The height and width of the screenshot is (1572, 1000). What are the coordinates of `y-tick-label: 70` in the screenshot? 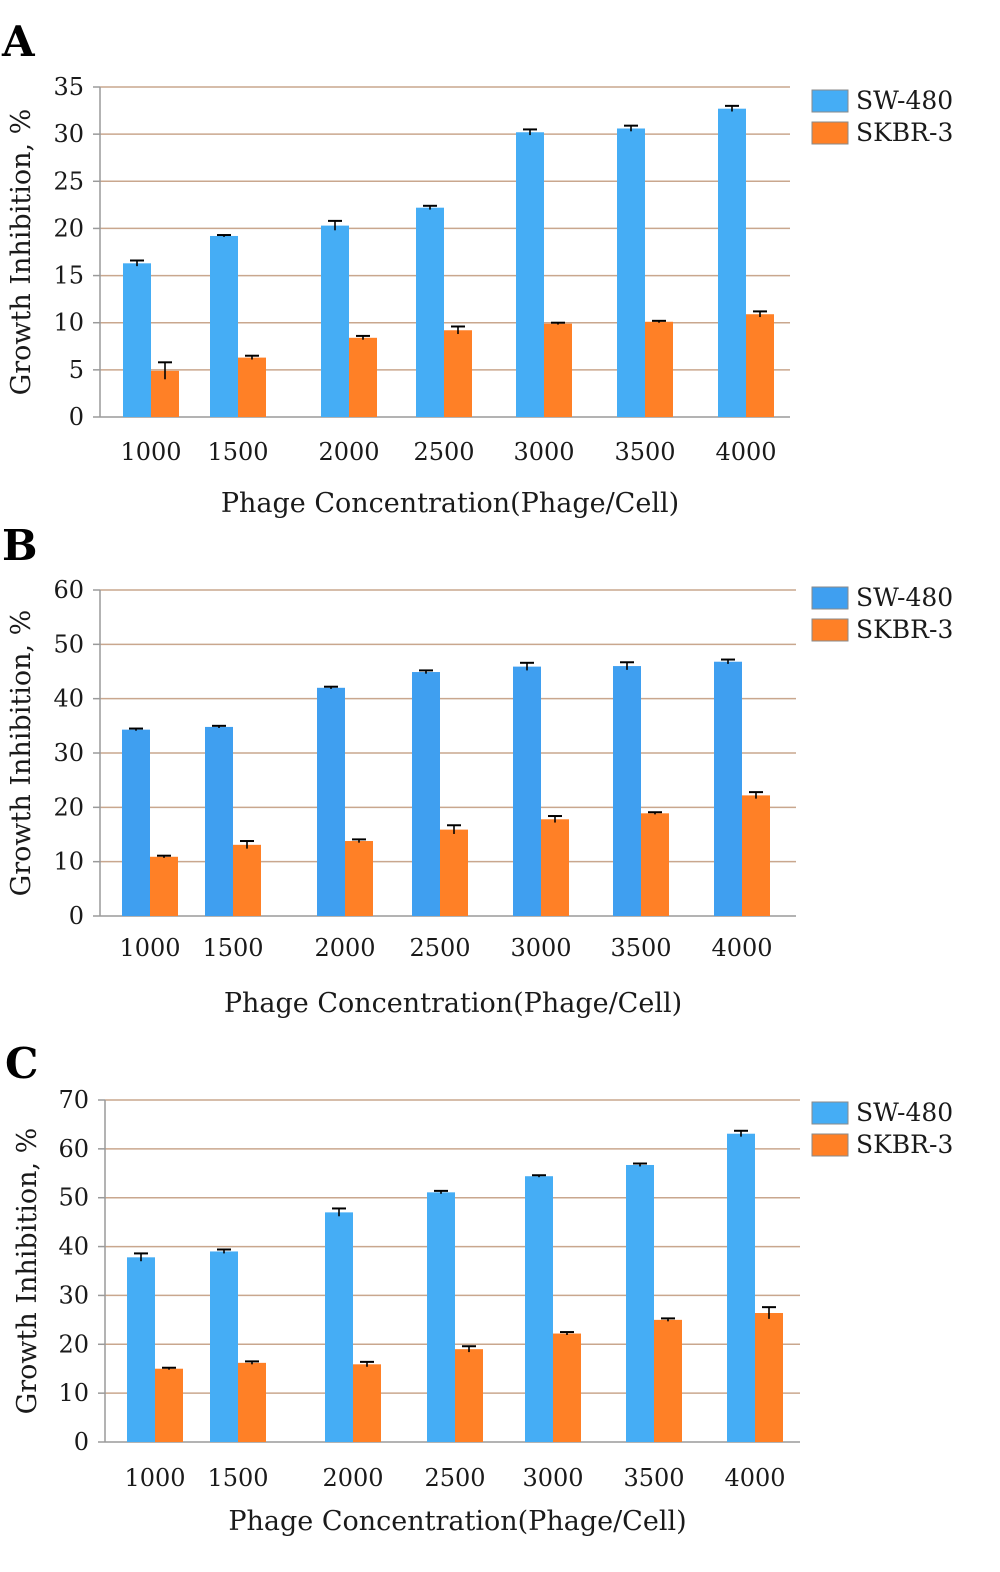 It's located at (73, 1100).